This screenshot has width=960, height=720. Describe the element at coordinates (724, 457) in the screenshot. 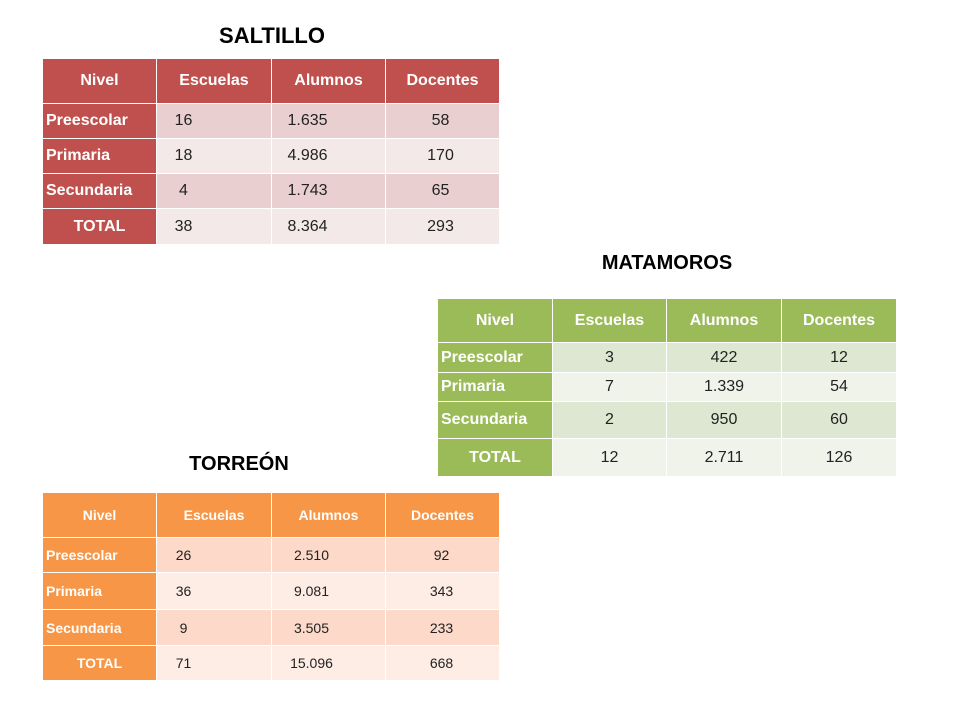

I see `alumnos-cell: 2.711` at that location.